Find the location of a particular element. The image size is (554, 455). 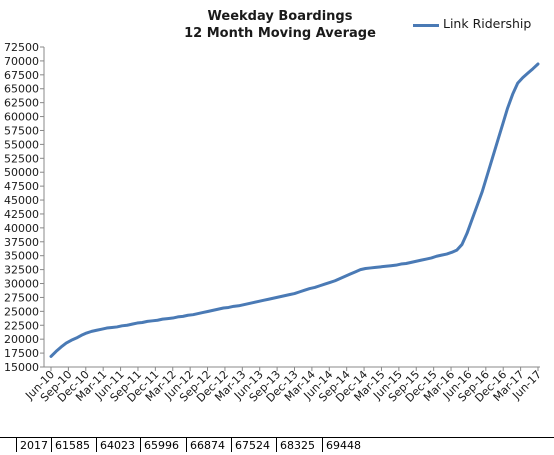

y-tick-label: 65000 is located at coordinates (21, 89).